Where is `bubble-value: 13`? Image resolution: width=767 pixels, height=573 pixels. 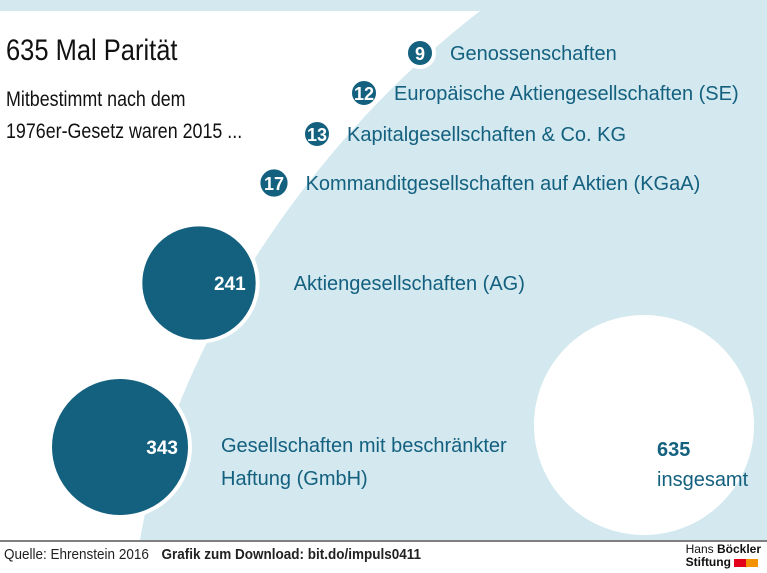
bubble-value: 13 is located at coordinates (317, 135).